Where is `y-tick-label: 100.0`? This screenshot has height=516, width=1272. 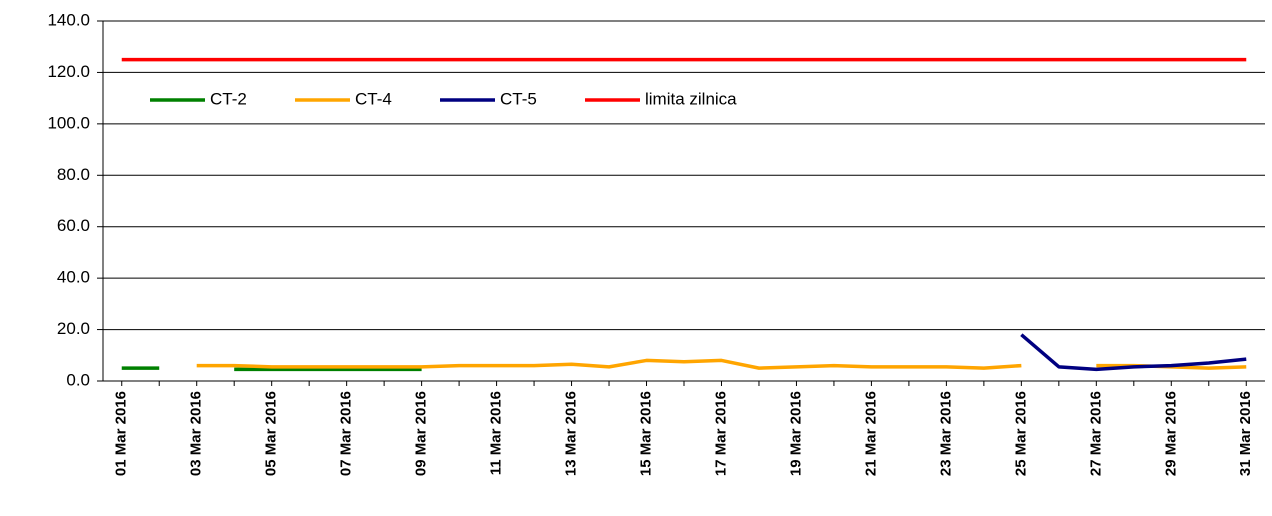 y-tick-label: 100.0 is located at coordinates (68, 122).